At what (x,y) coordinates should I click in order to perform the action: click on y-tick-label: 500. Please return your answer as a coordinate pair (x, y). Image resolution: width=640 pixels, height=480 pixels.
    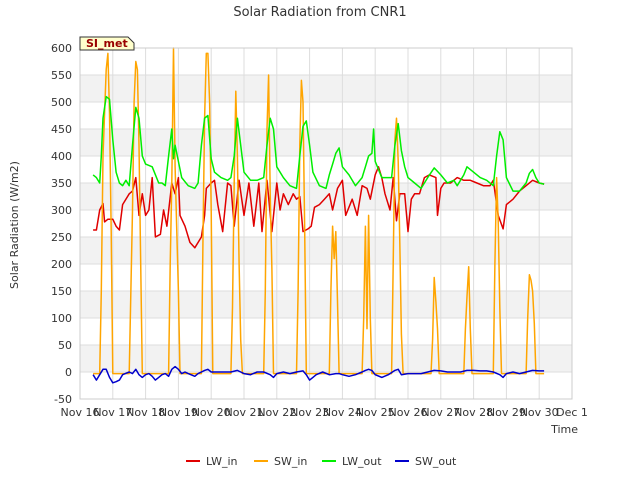
    Looking at the image, I should click on (61, 102).